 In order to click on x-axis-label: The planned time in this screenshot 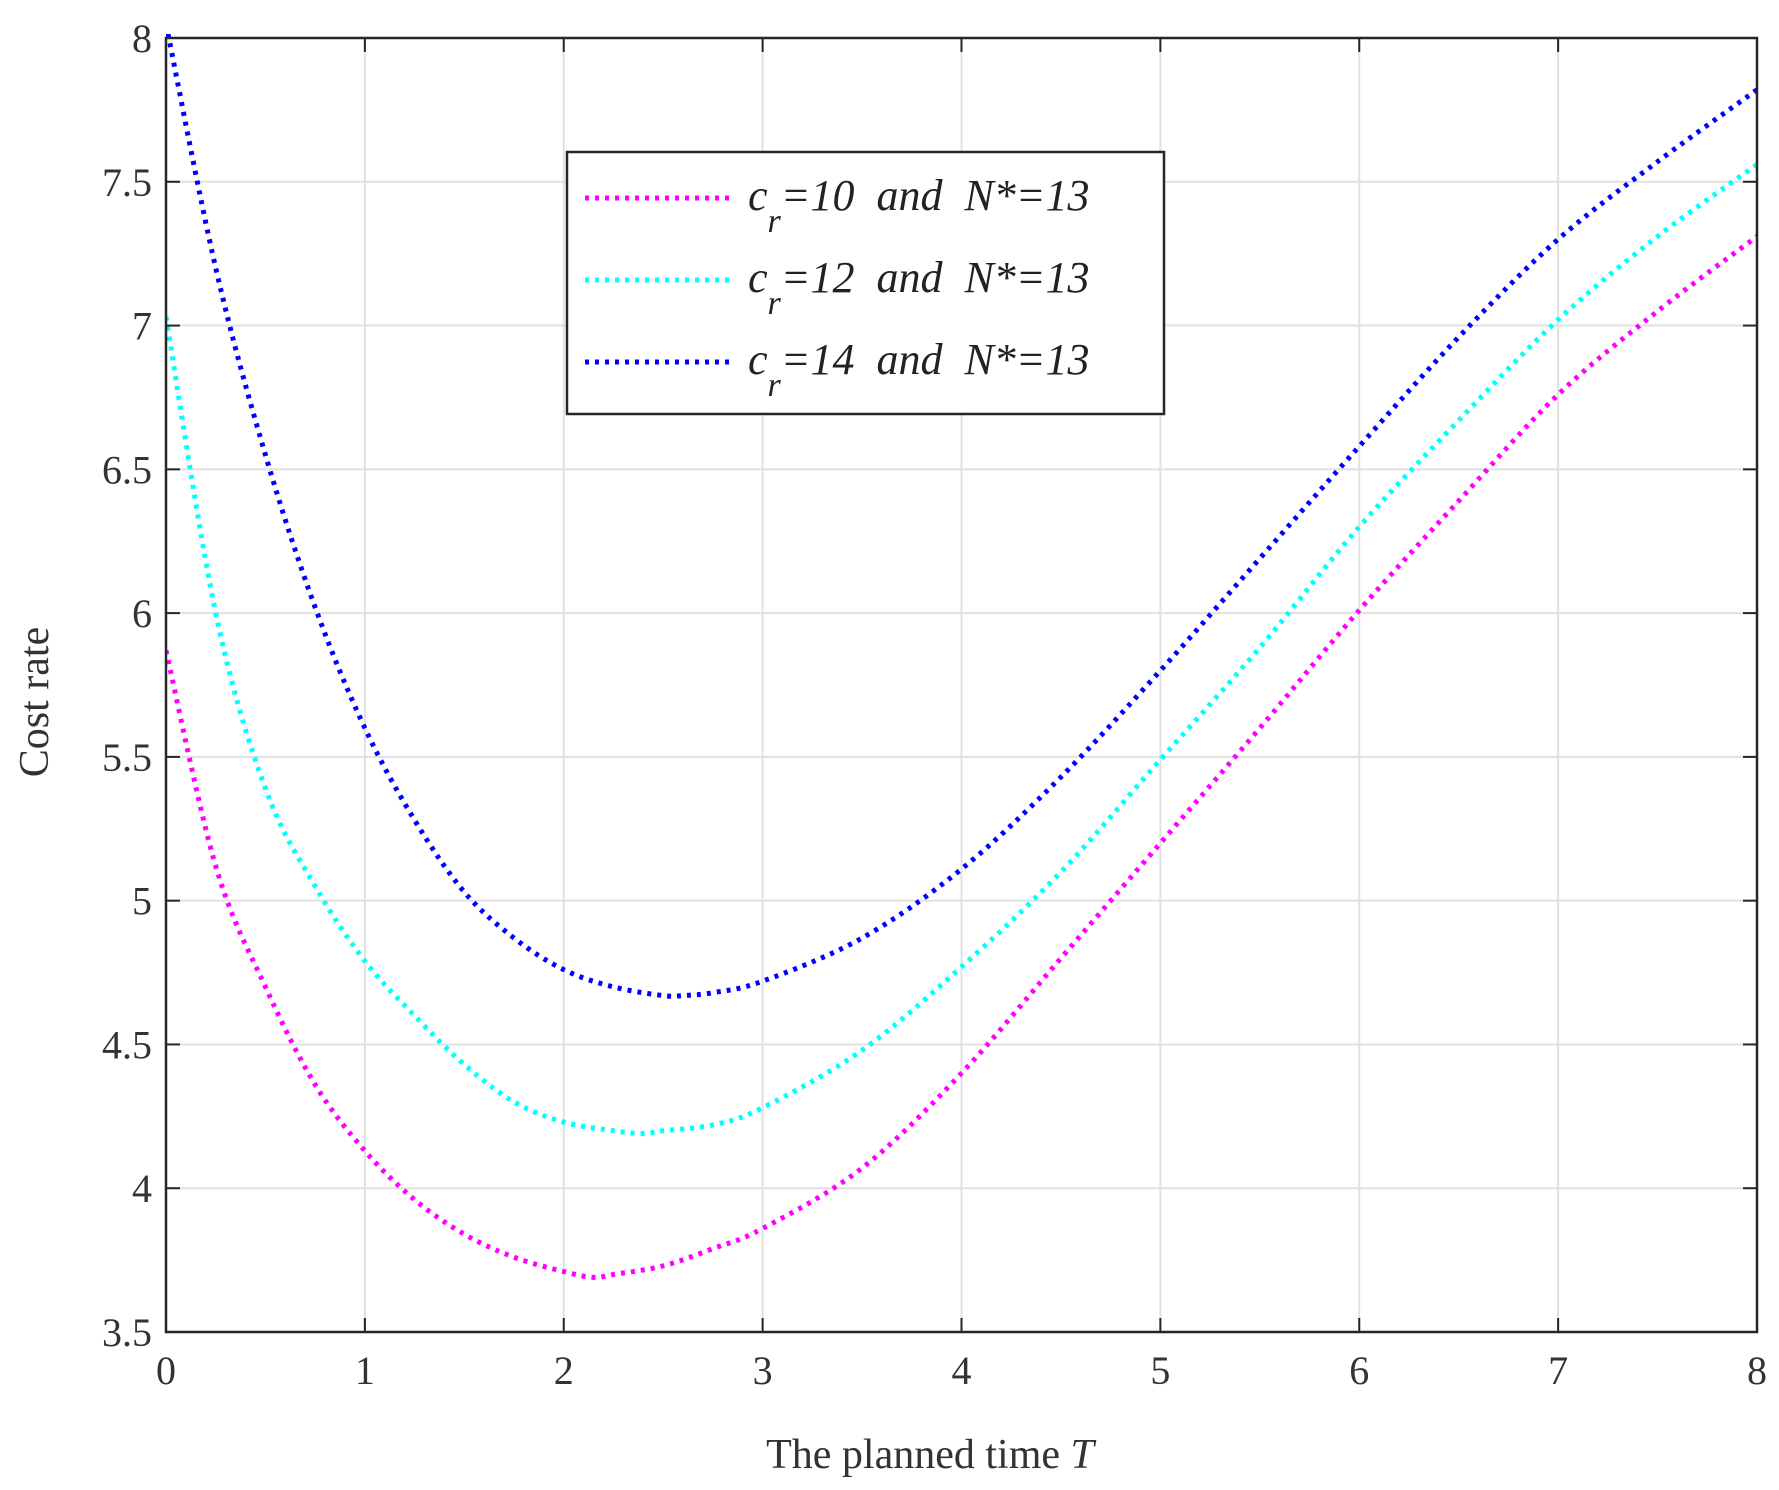, I will do `click(913, 1455)`.